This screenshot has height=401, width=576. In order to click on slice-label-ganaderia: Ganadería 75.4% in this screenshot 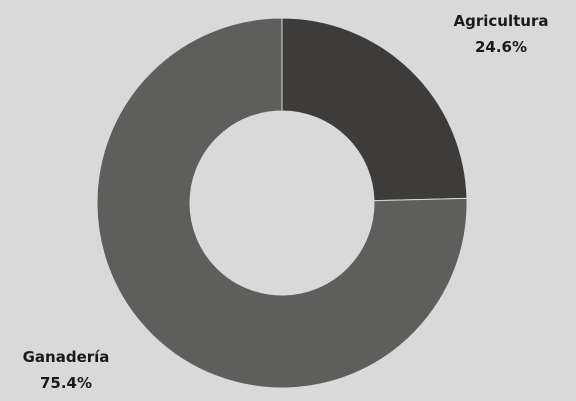, I will do `click(66, 370)`.